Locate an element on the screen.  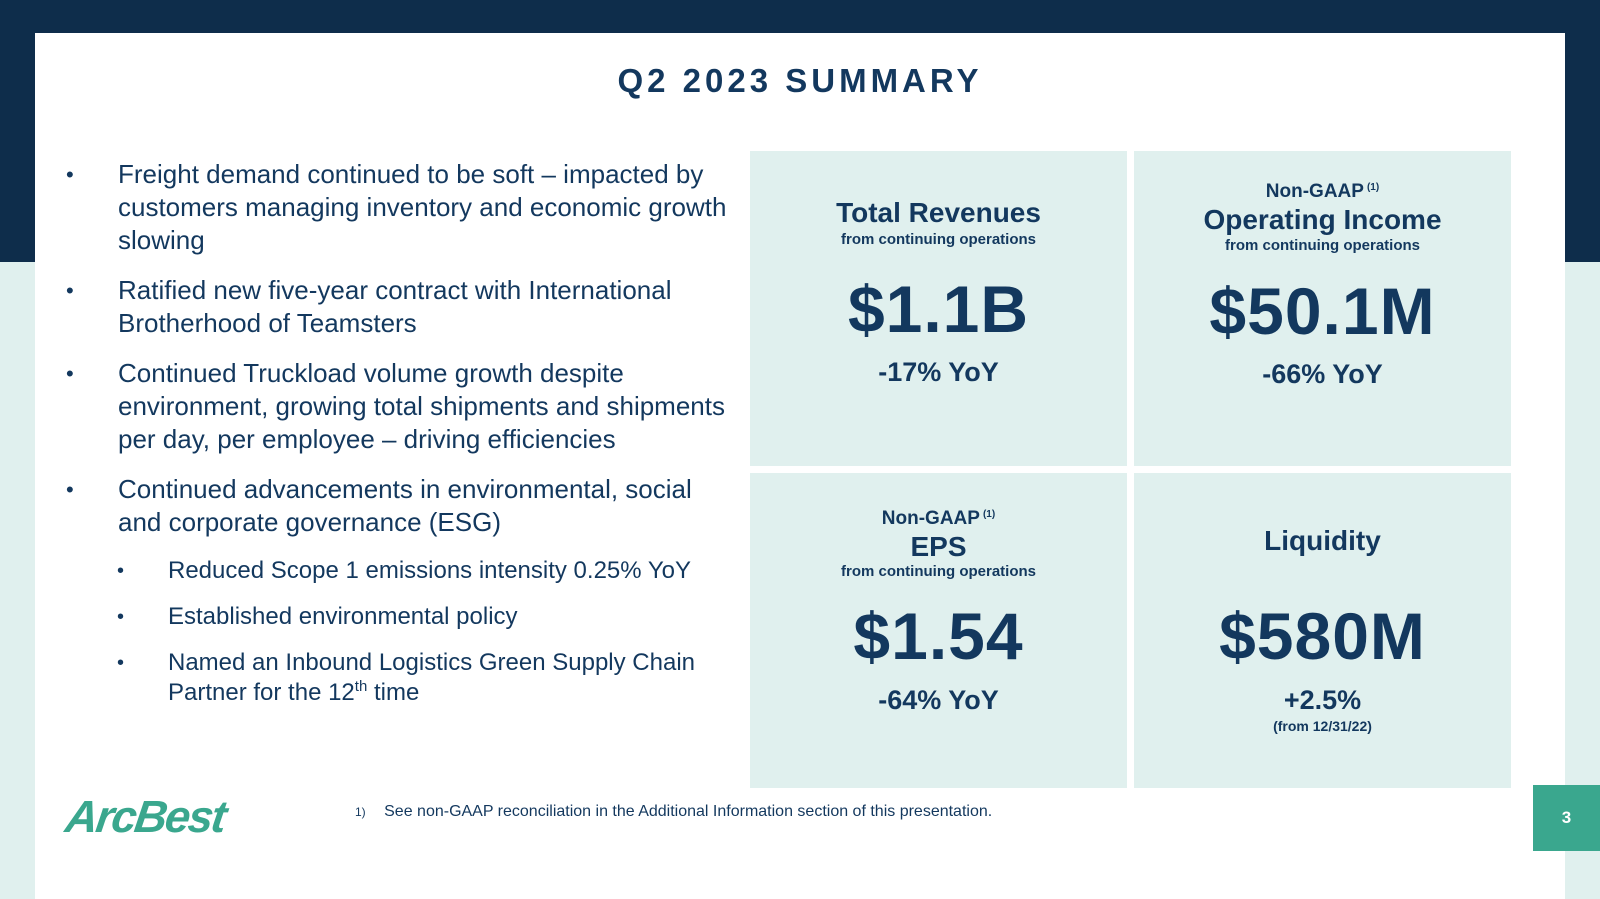
tile-title: Total Revenues is located at coordinates (938, 212).